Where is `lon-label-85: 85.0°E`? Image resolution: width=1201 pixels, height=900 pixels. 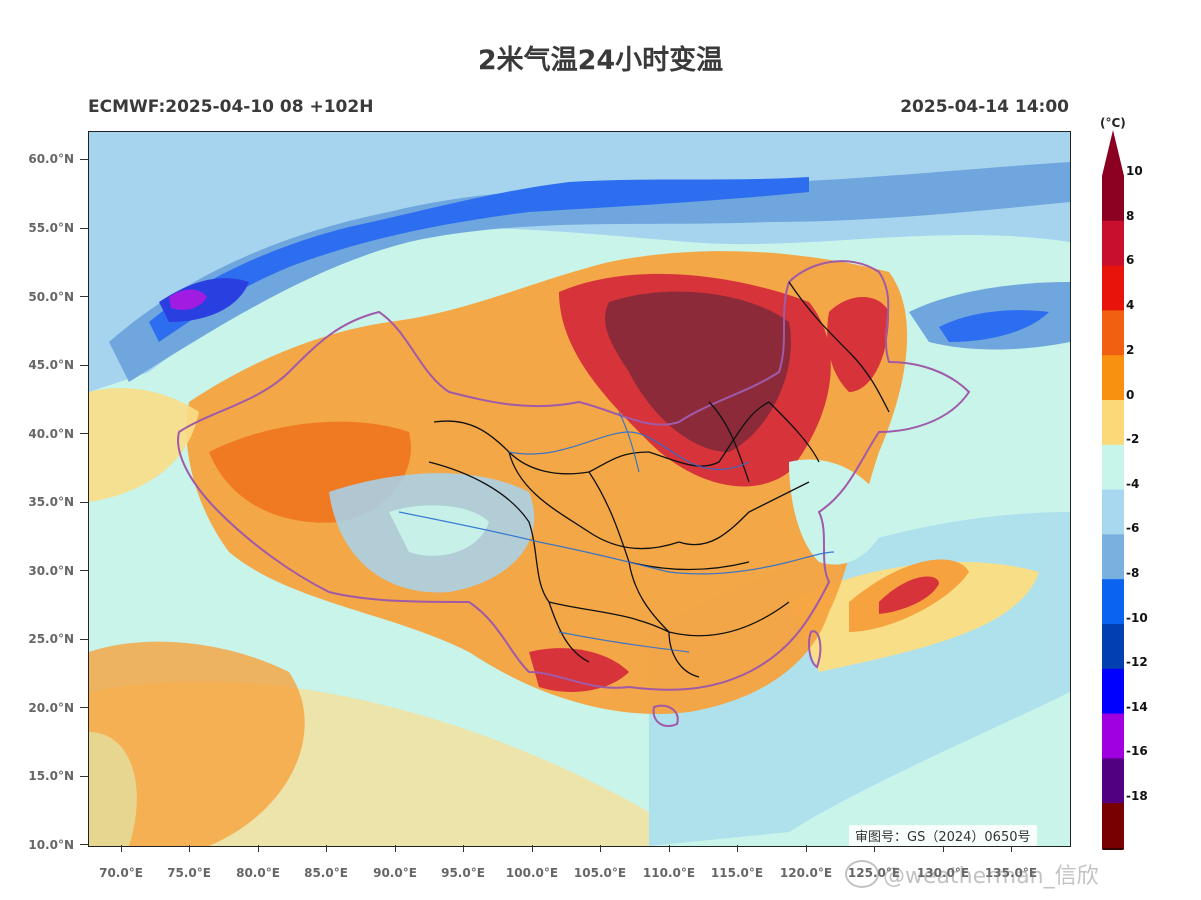
lon-label-85: 85.0°E is located at coordinates (326, 873).